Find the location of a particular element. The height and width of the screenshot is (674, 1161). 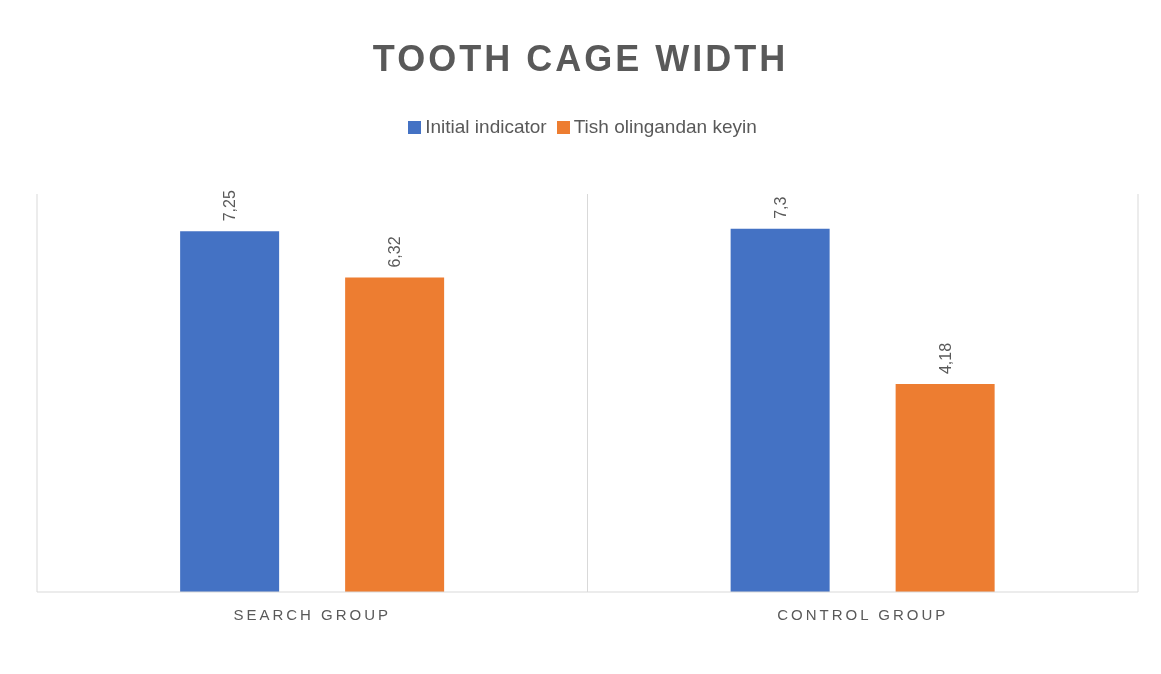

data-label: 7,3 is located at coordinates (780, 207).